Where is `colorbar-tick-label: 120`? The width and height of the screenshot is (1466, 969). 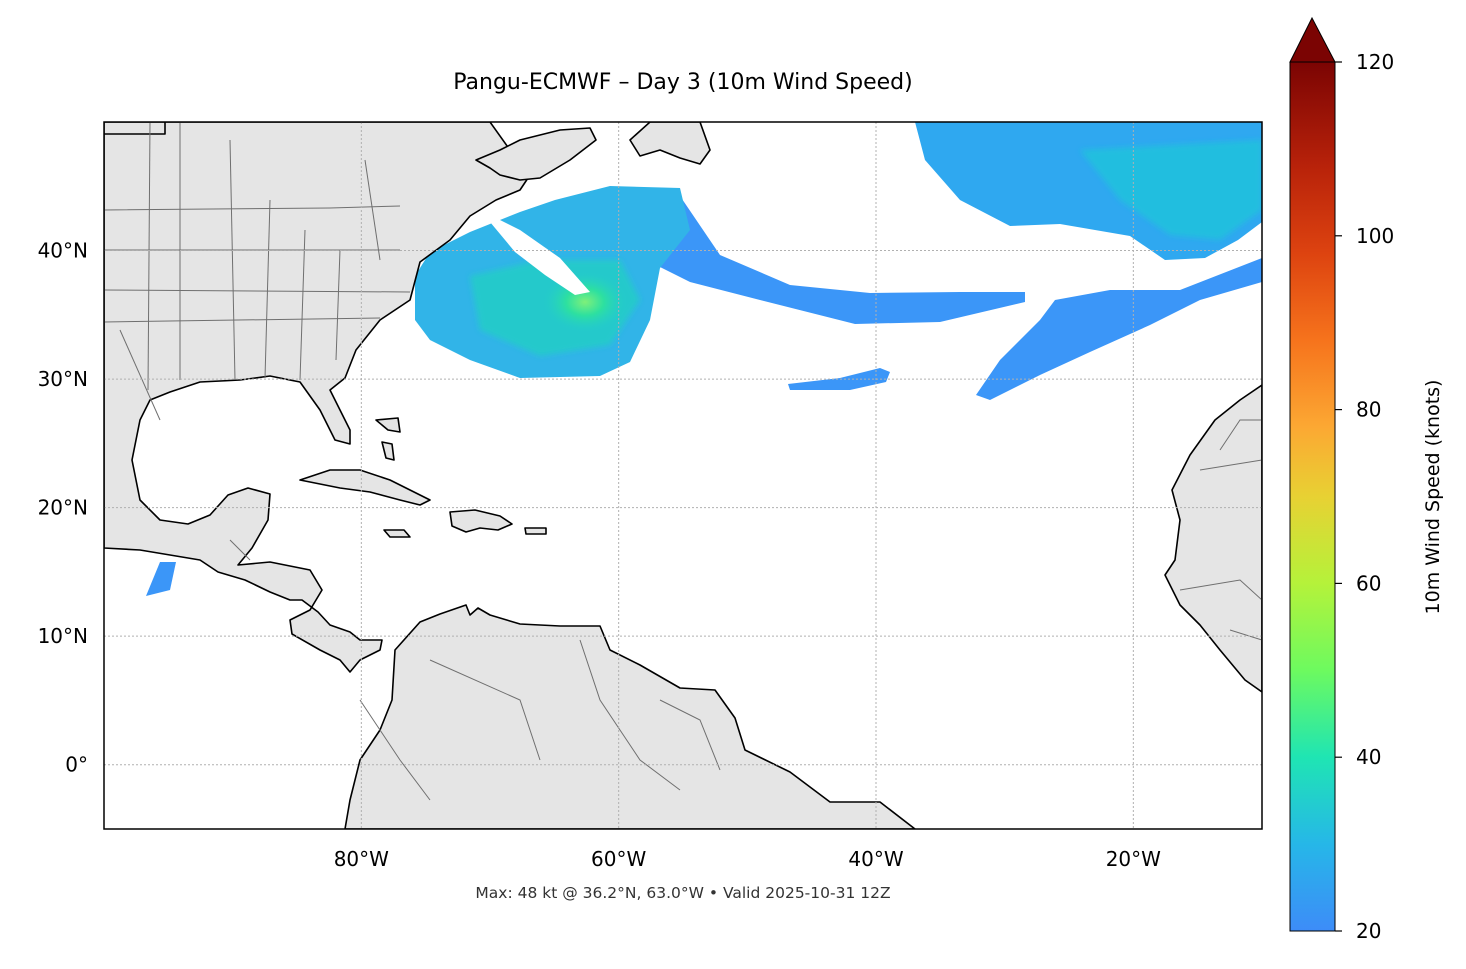 colorbar-tick-label: 120 is located at coordinates (1375, 62).